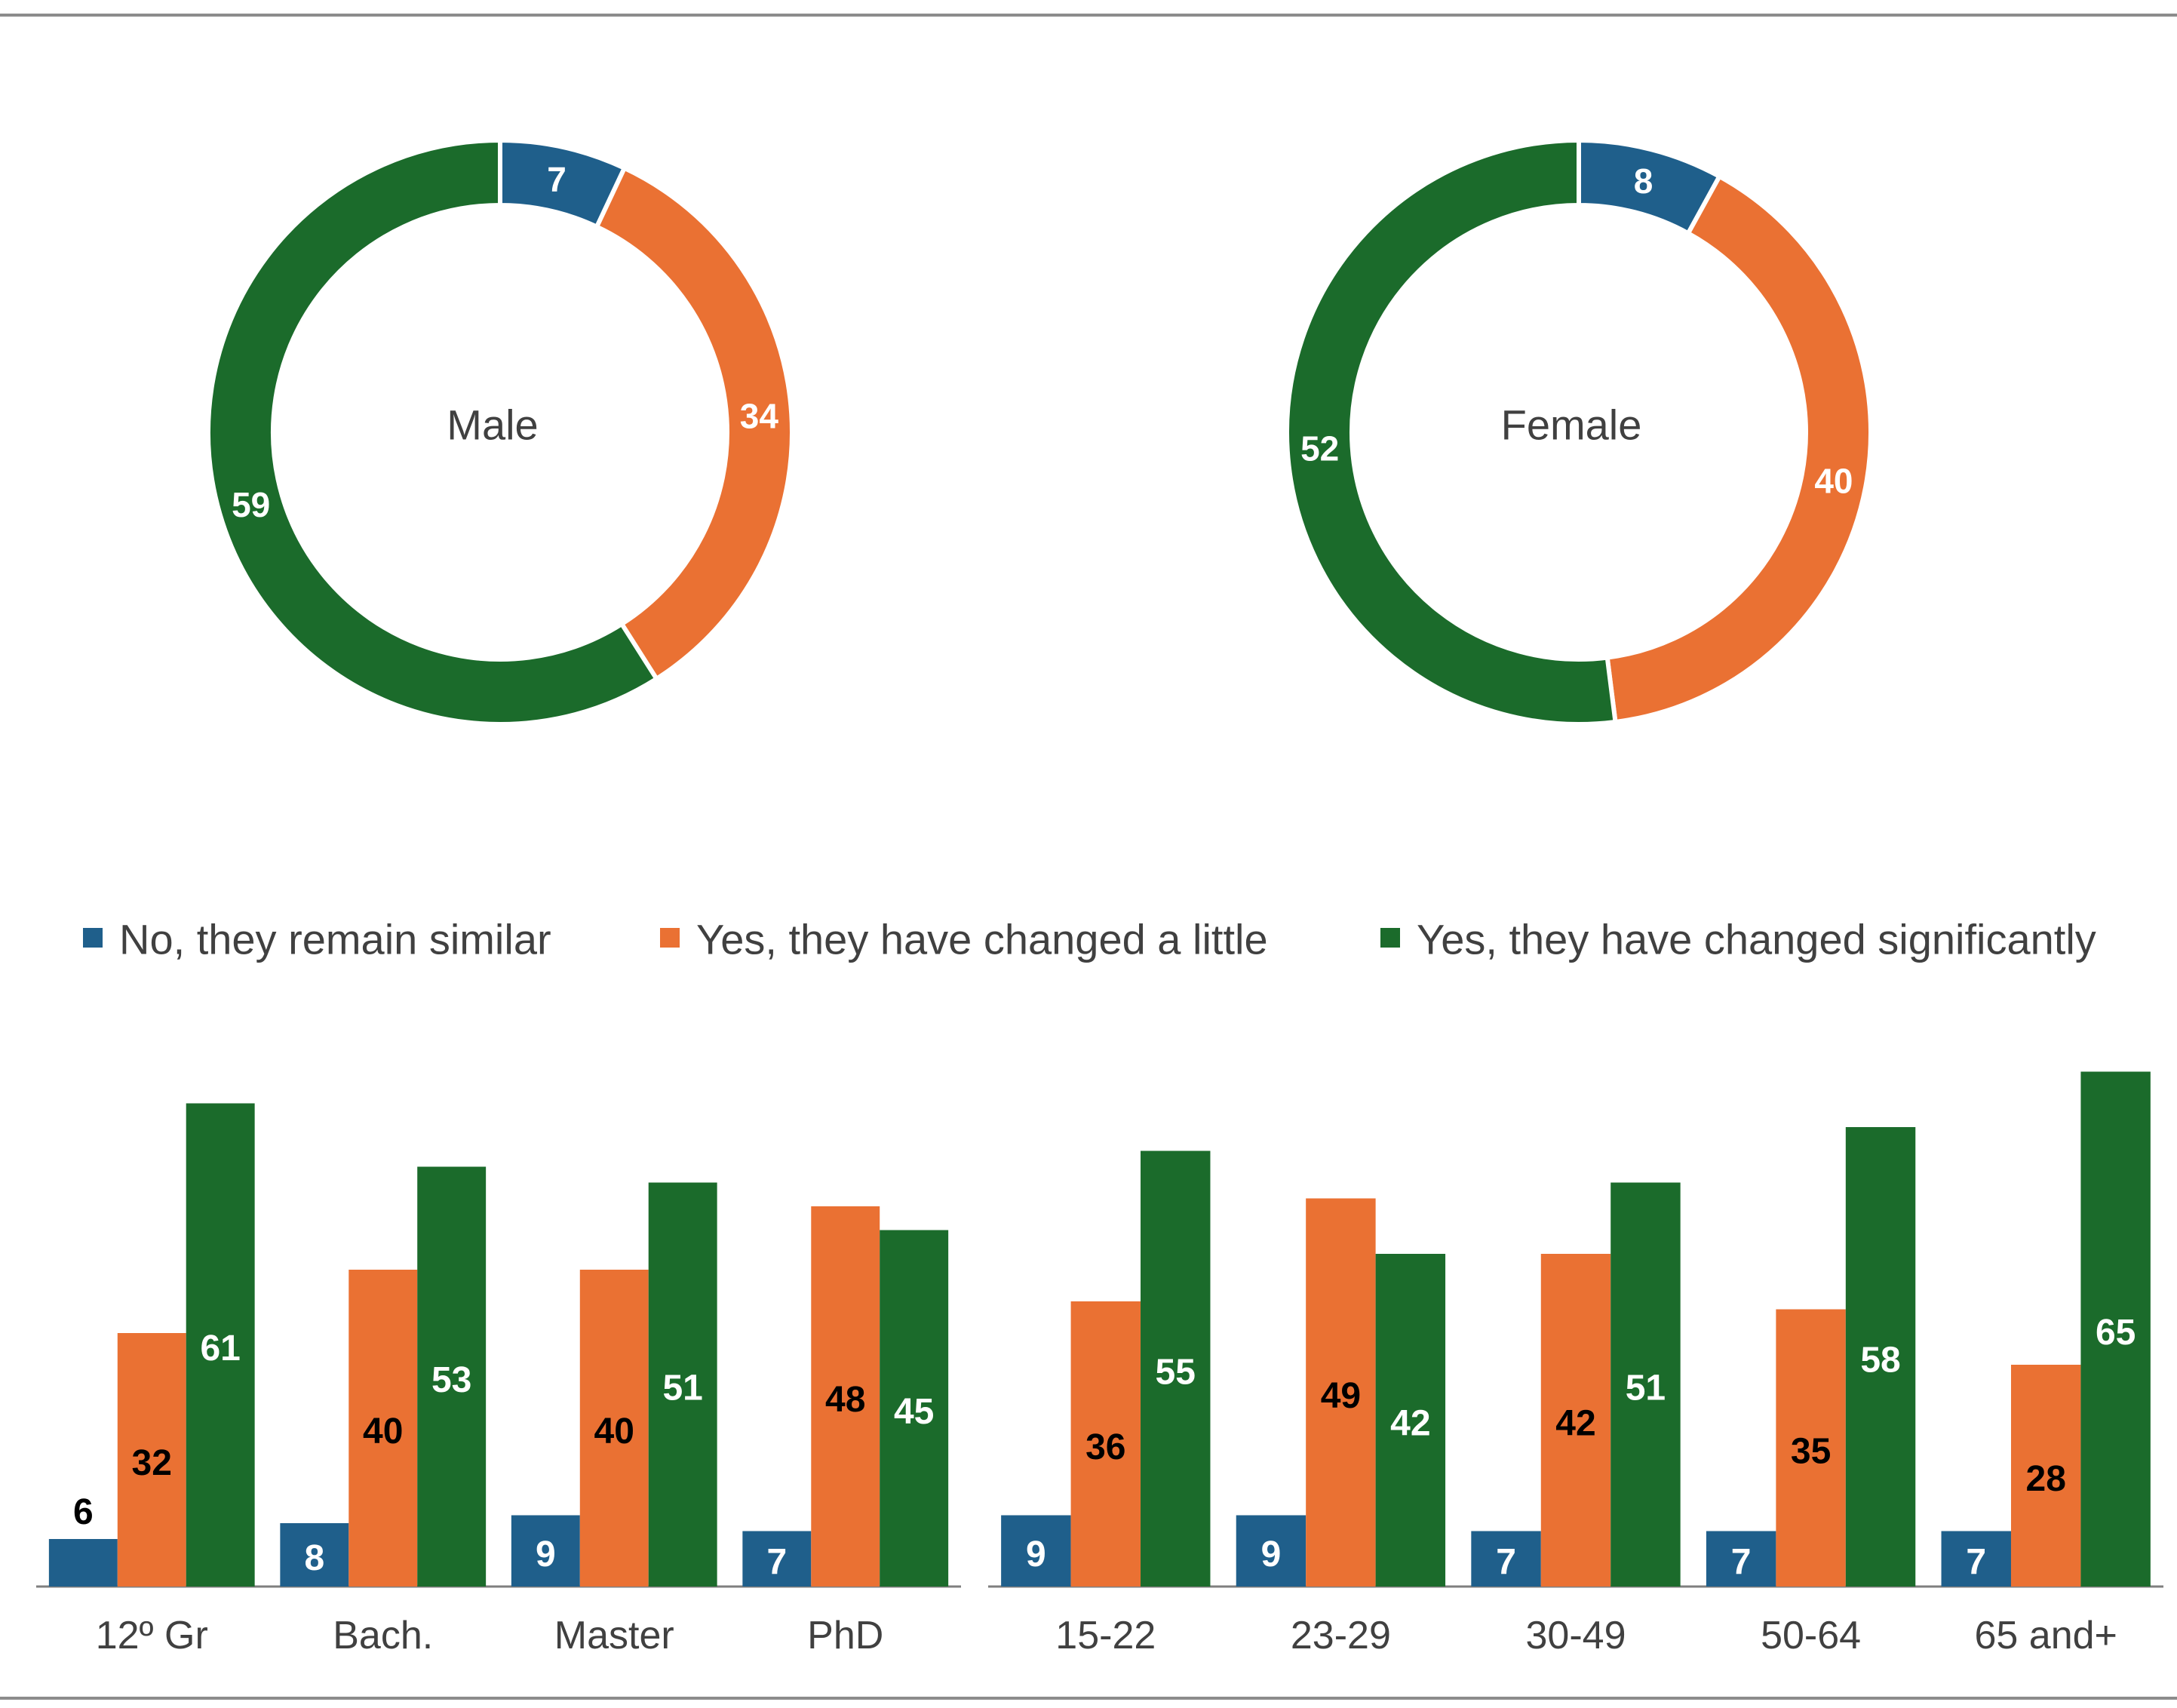  What do you see at coordinates (1036, 1554) in the screenshot?
I see `bar-label-15-22-no-they-remain-similar: 9` at bounding box center [1036, 1554].